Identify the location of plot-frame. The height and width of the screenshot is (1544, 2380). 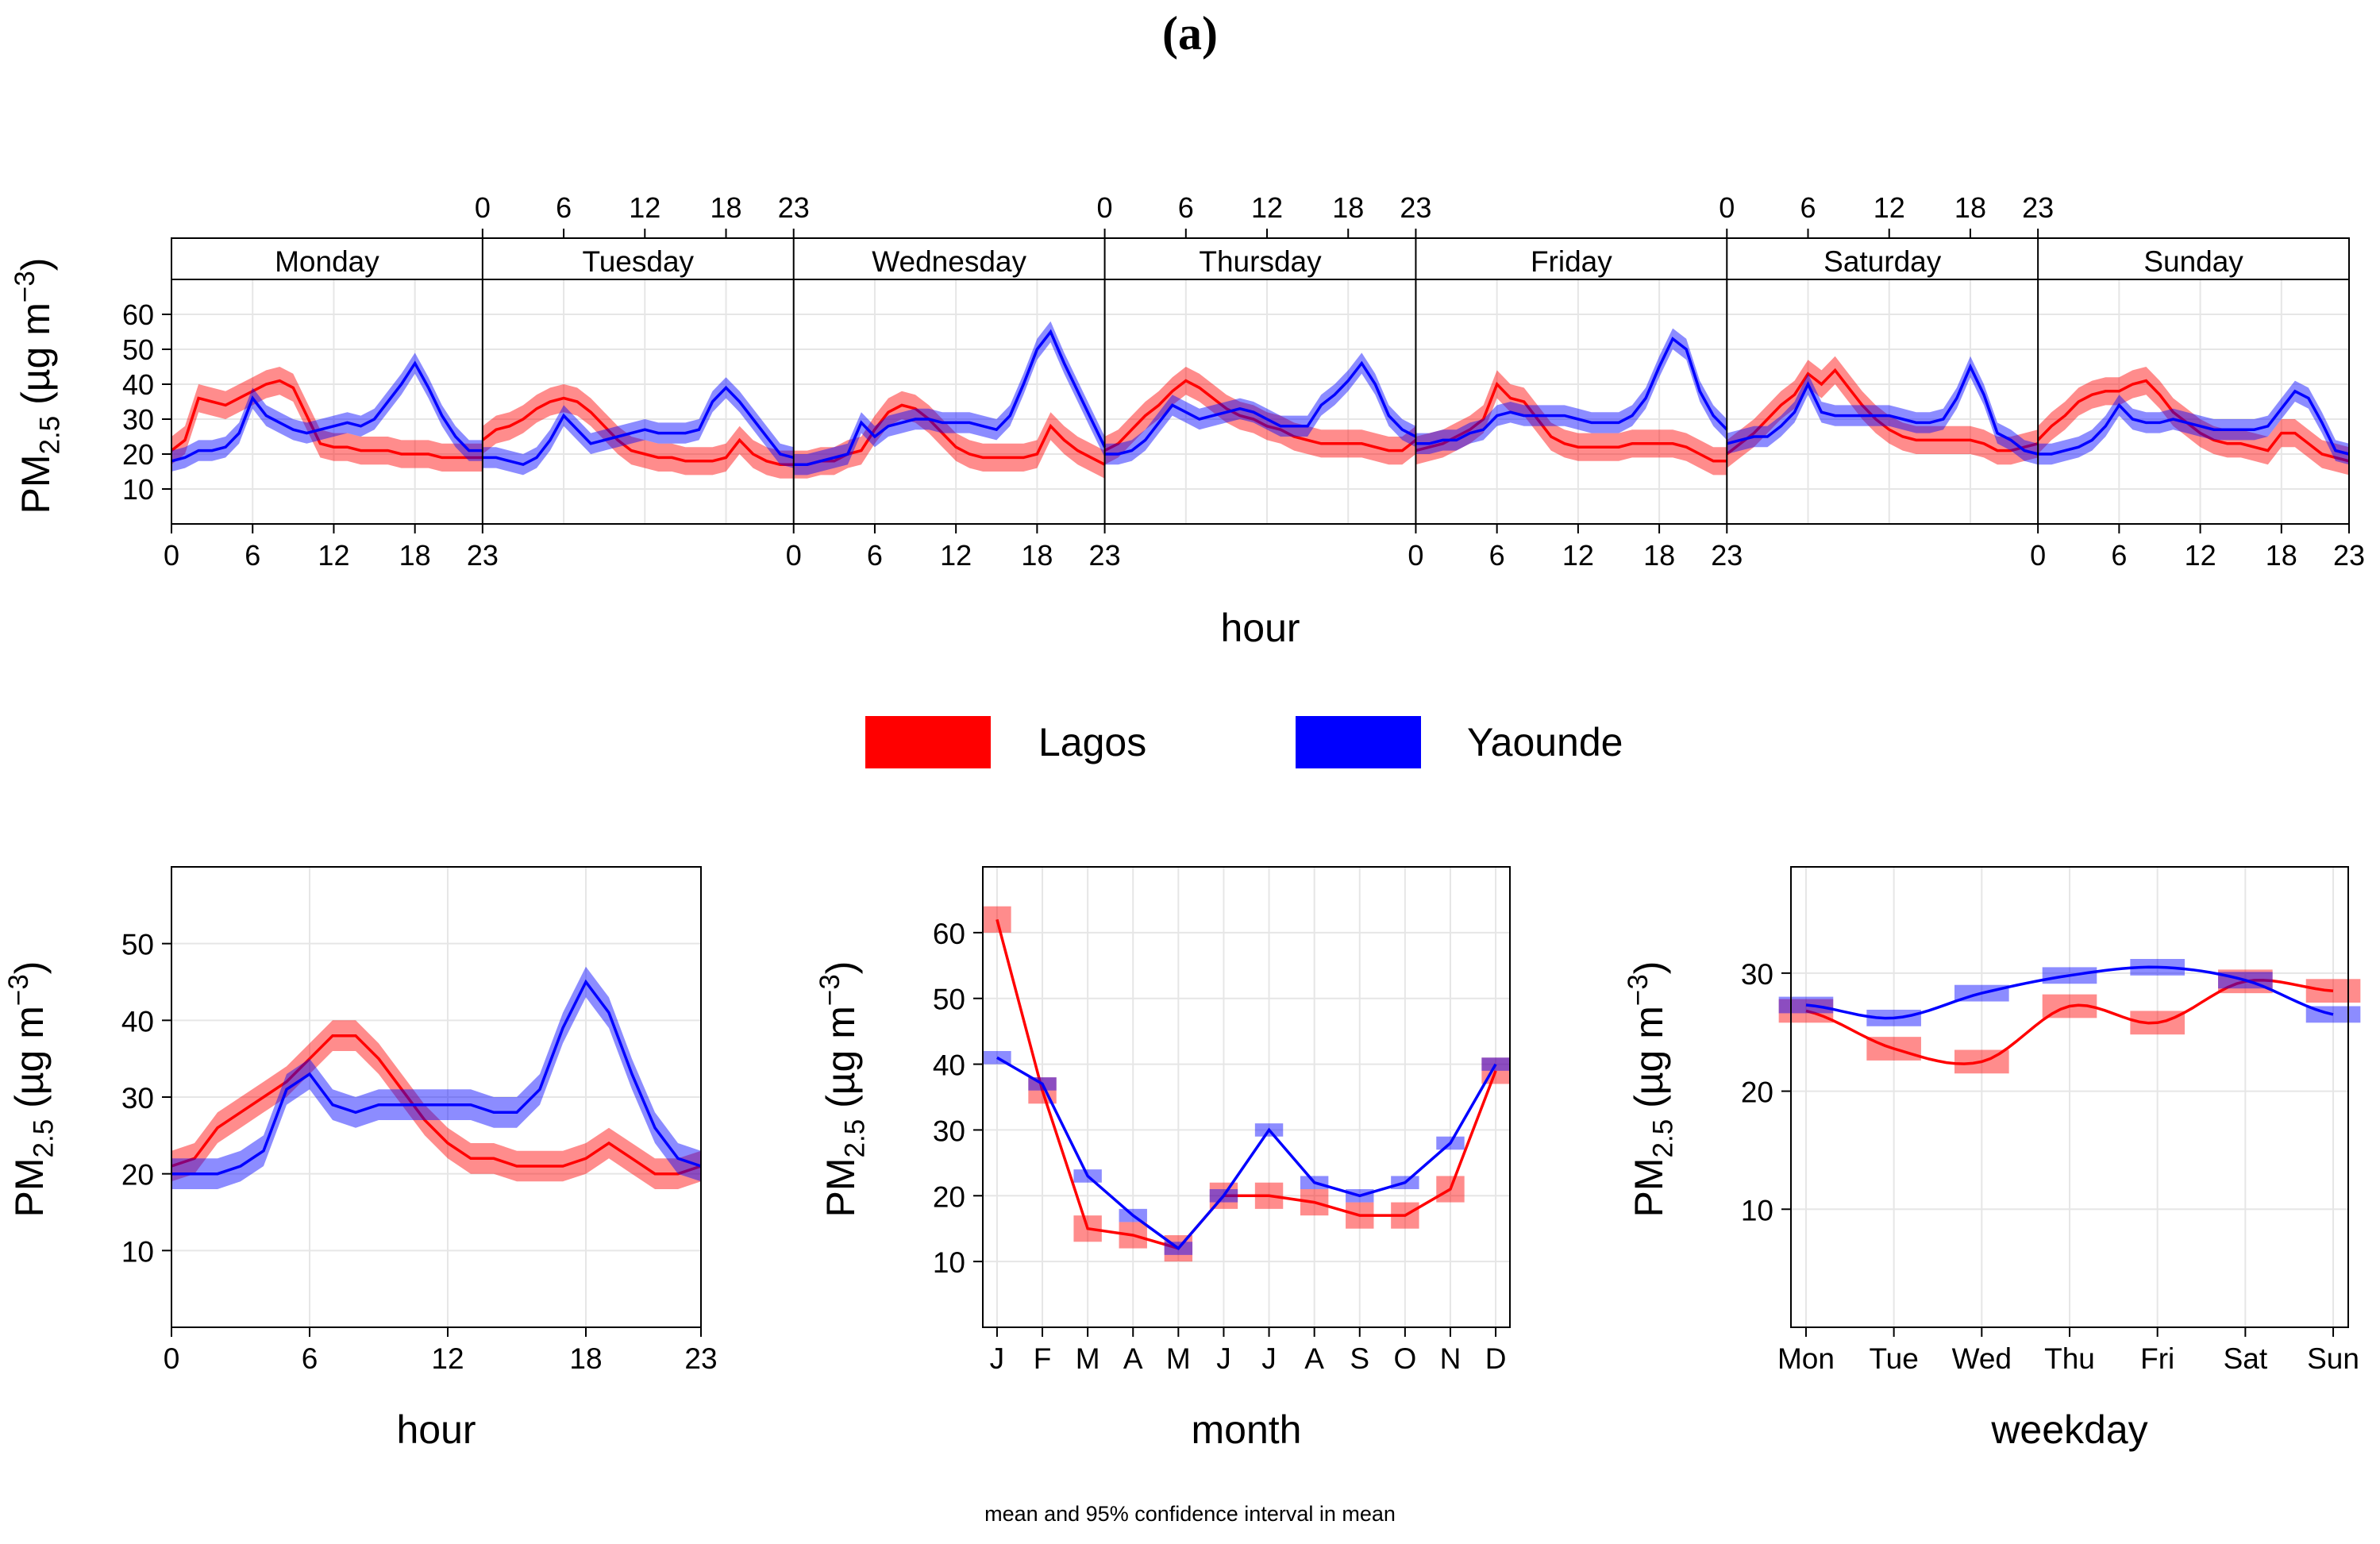
(1260, 402).